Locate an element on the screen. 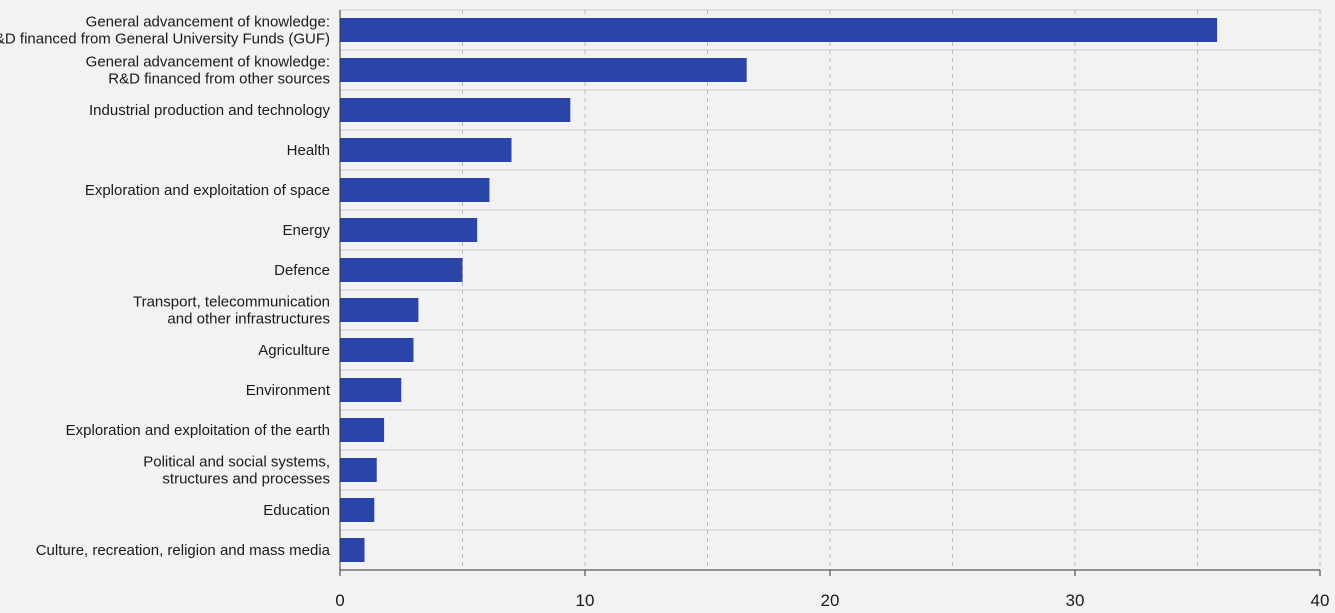 This screenshot has width=1335, height=613. x-tick-label: 0 is located at coordinates (339, 600).